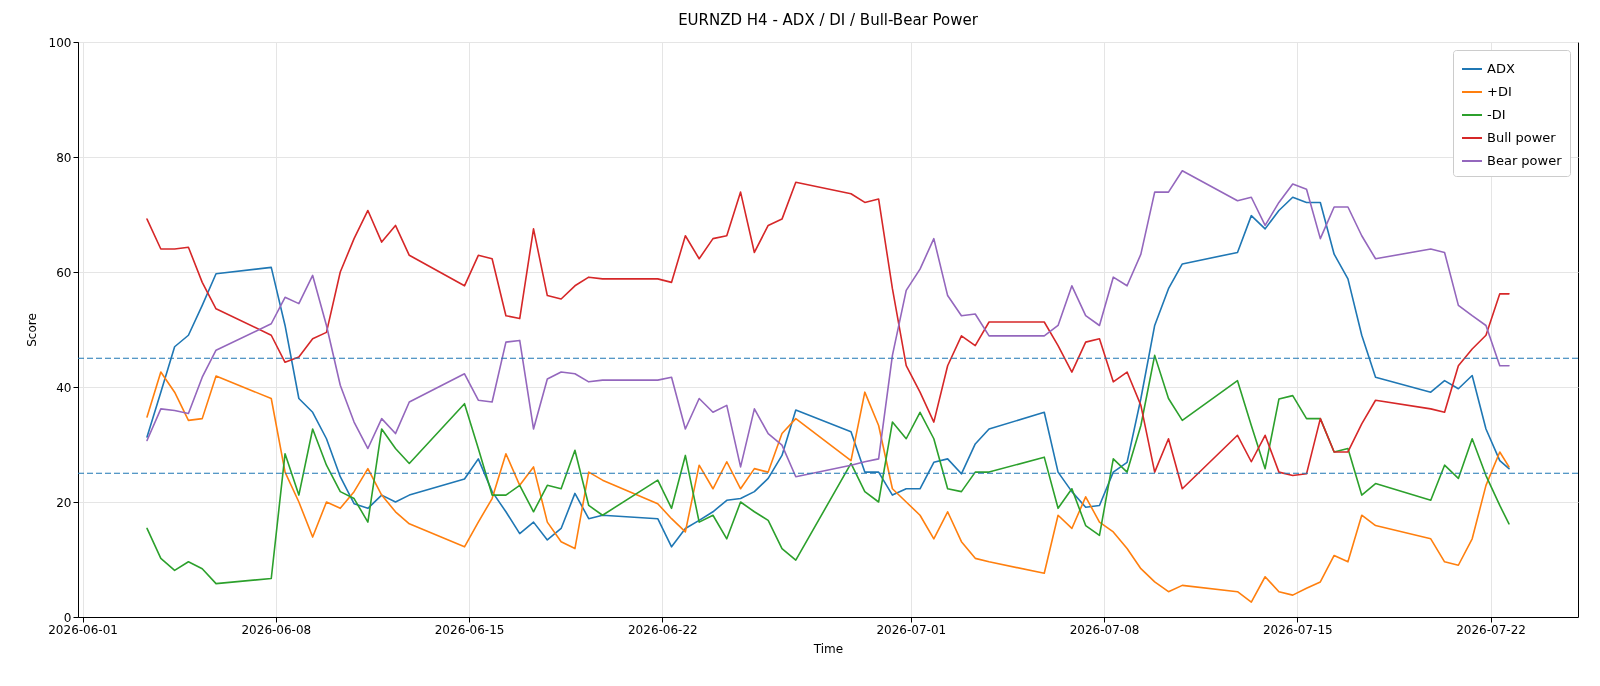  Describe the element at coordinates (64, 272) in the screenshot. I see `y-tick-label: 60` at that location.